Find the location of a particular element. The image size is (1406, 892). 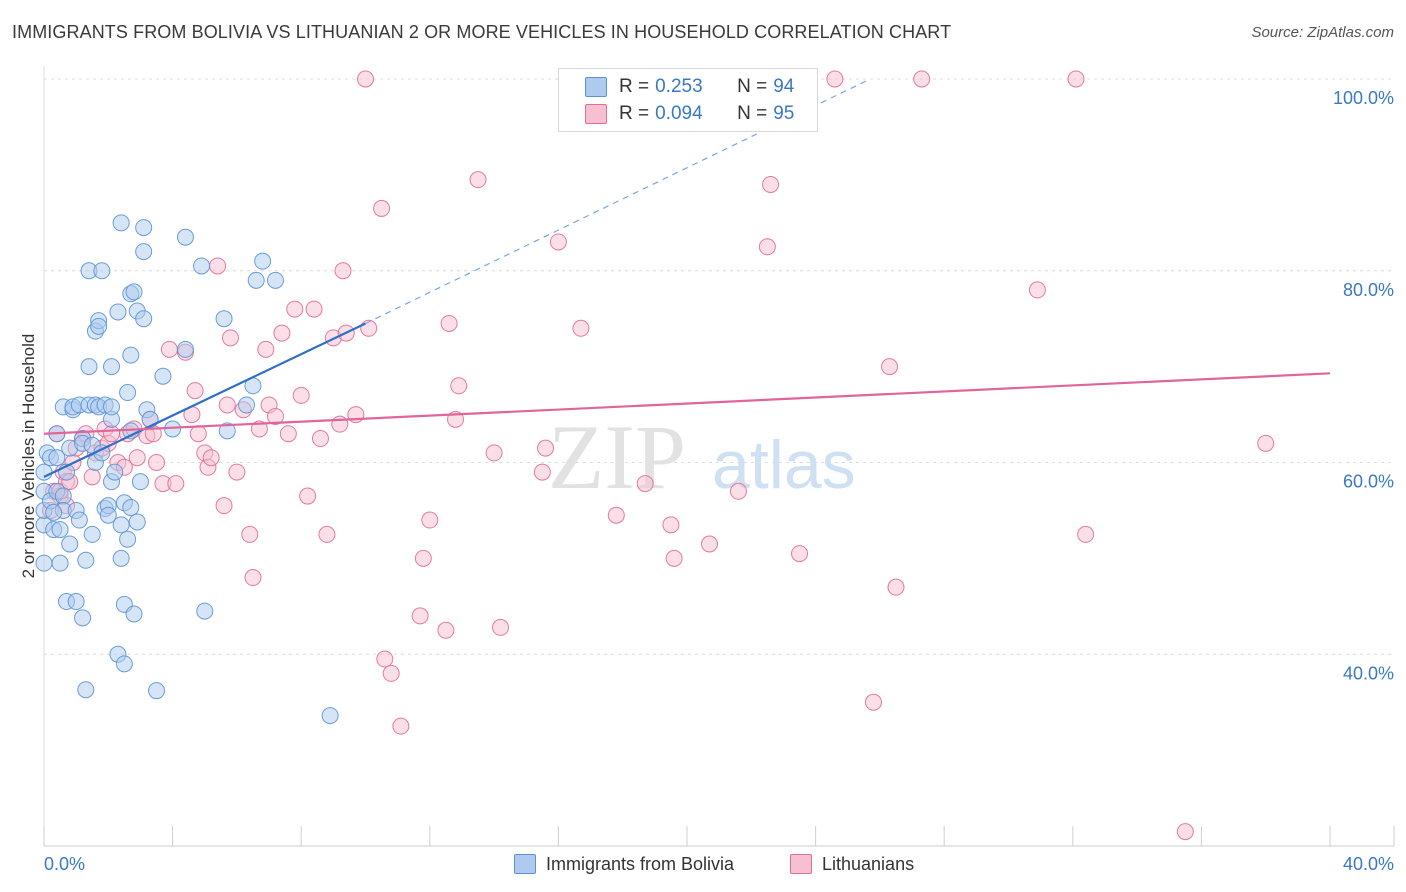

y-tick-label: 60.0% is located at coordinates (1368, 482).